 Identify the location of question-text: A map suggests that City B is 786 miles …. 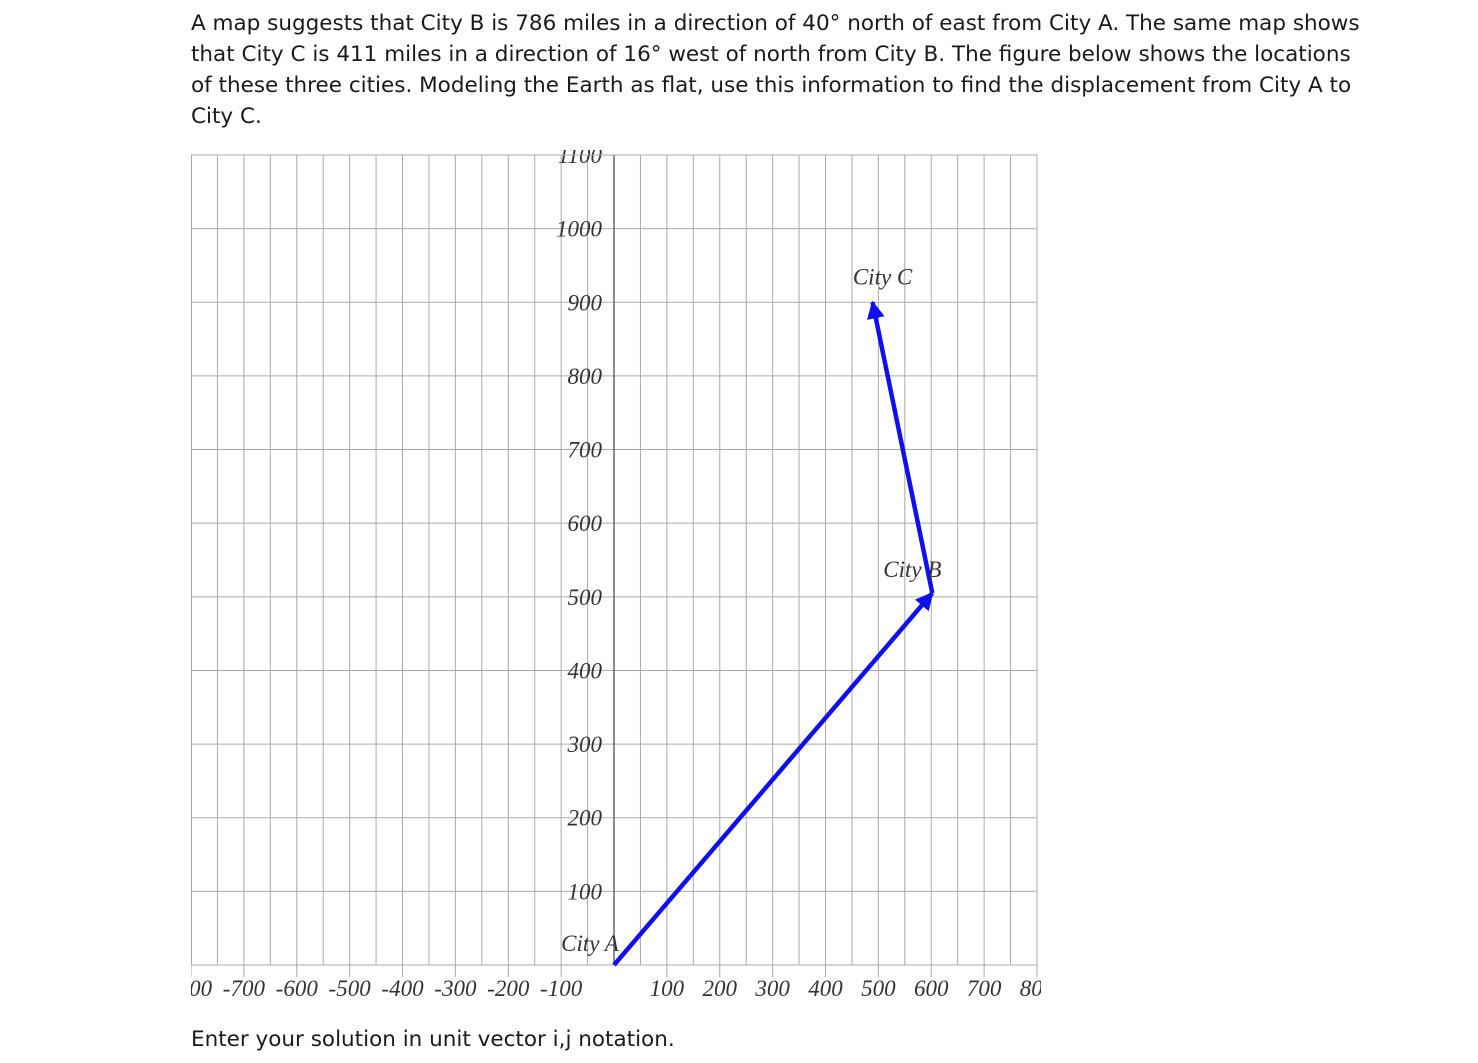
(775, 70).